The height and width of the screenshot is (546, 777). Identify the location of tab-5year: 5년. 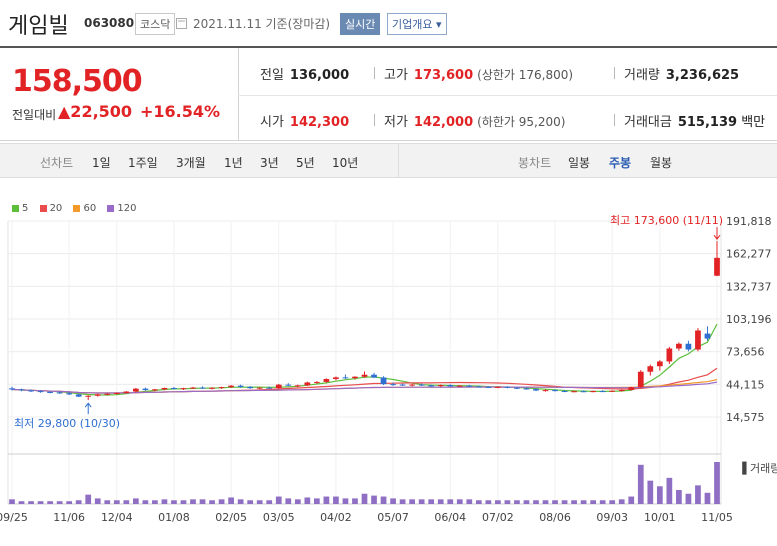
(305, 163).